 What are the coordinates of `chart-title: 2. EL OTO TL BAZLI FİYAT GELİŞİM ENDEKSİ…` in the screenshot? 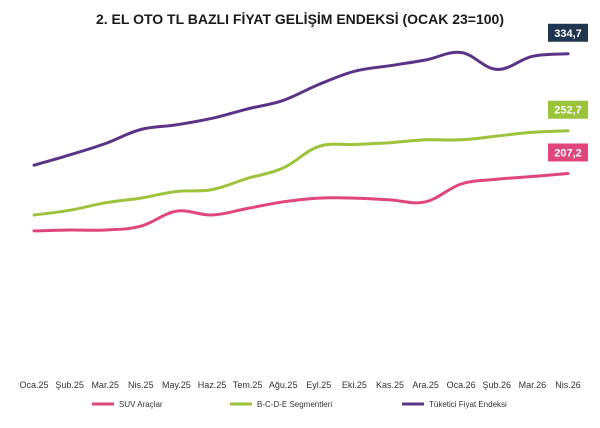 It's located at (300, 19).